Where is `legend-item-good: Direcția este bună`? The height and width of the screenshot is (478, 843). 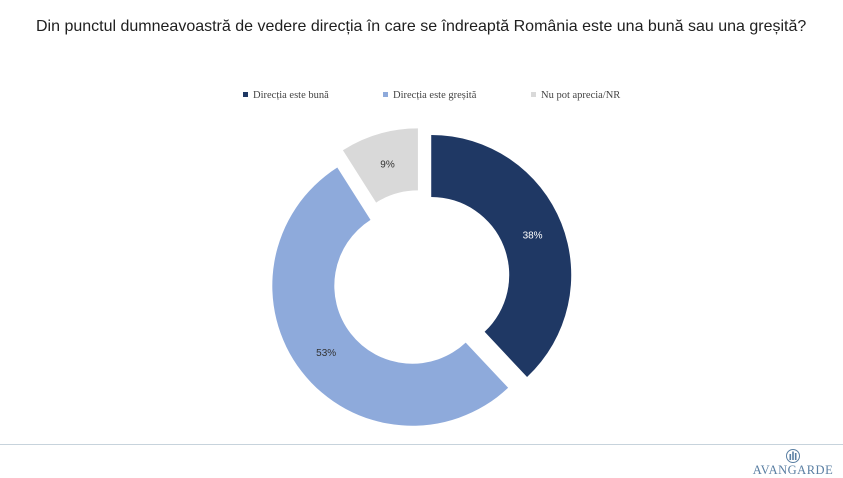 legend-item-good: Direcția este bună is located at coordinates (286, 95).